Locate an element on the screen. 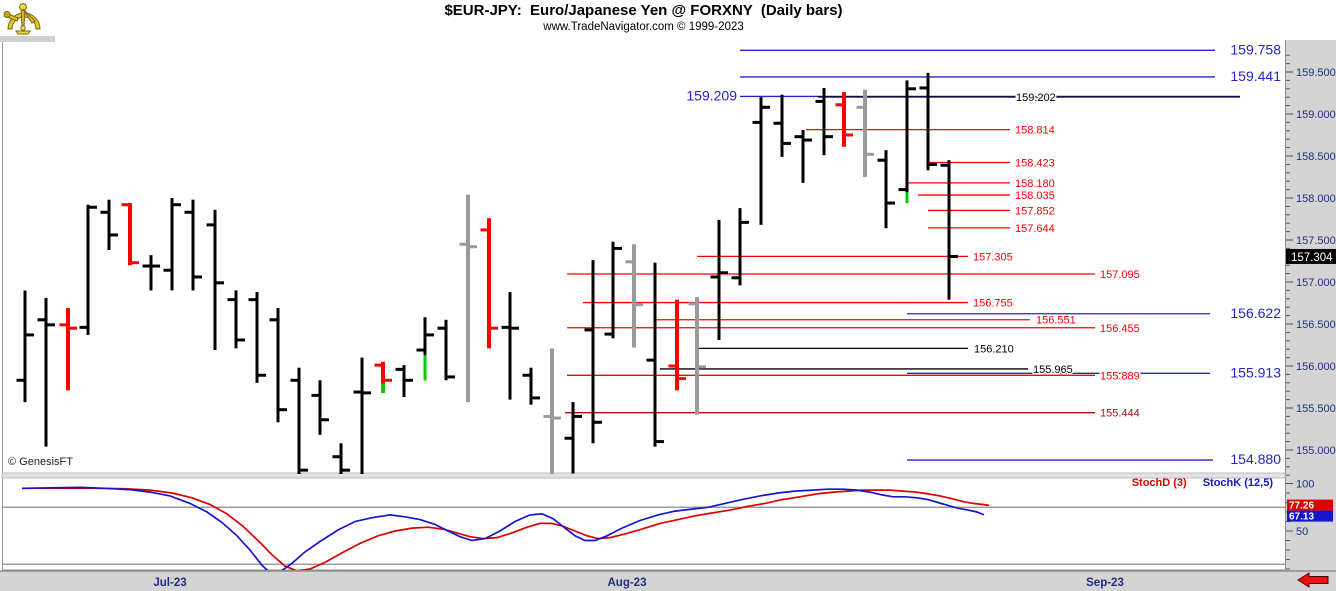 The height and width of the screenshot is (591, 1336). level-label: 156.210 is located at coordinates (994, 349).